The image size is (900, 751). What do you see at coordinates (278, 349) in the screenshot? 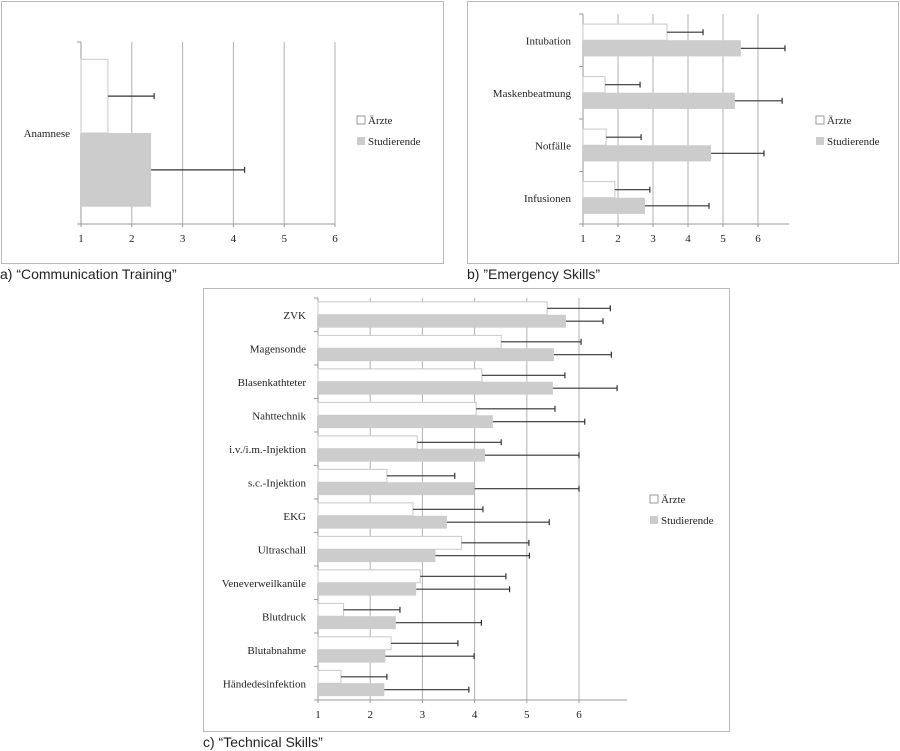
I see `category-label: Magensonde` at bounding box center [278, 349].